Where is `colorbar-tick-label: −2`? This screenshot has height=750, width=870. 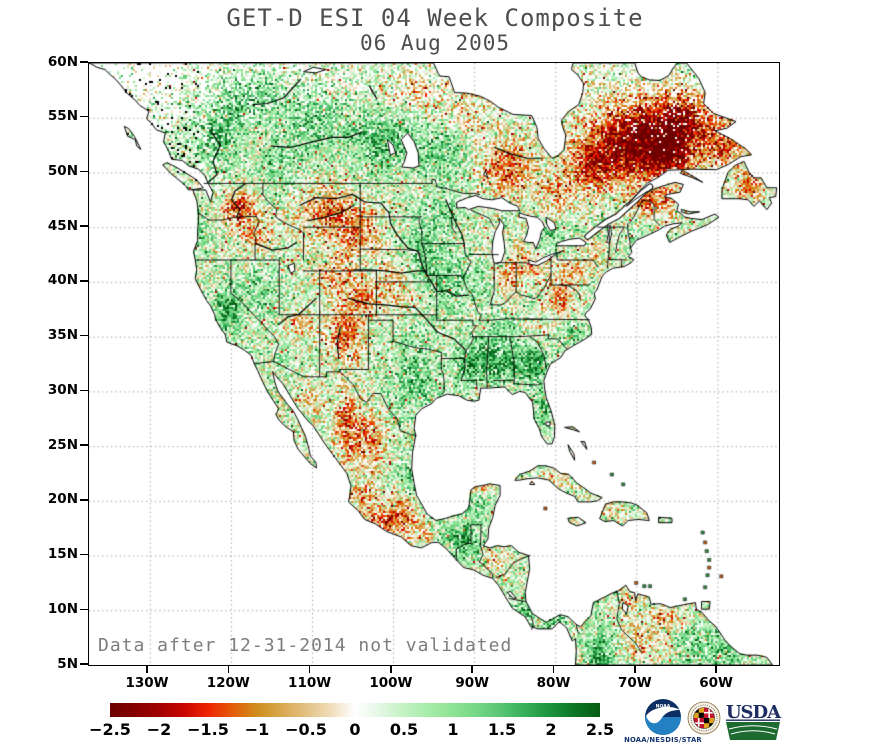 colorbar-tick-label: −2 is located at coordinates (159, 729).